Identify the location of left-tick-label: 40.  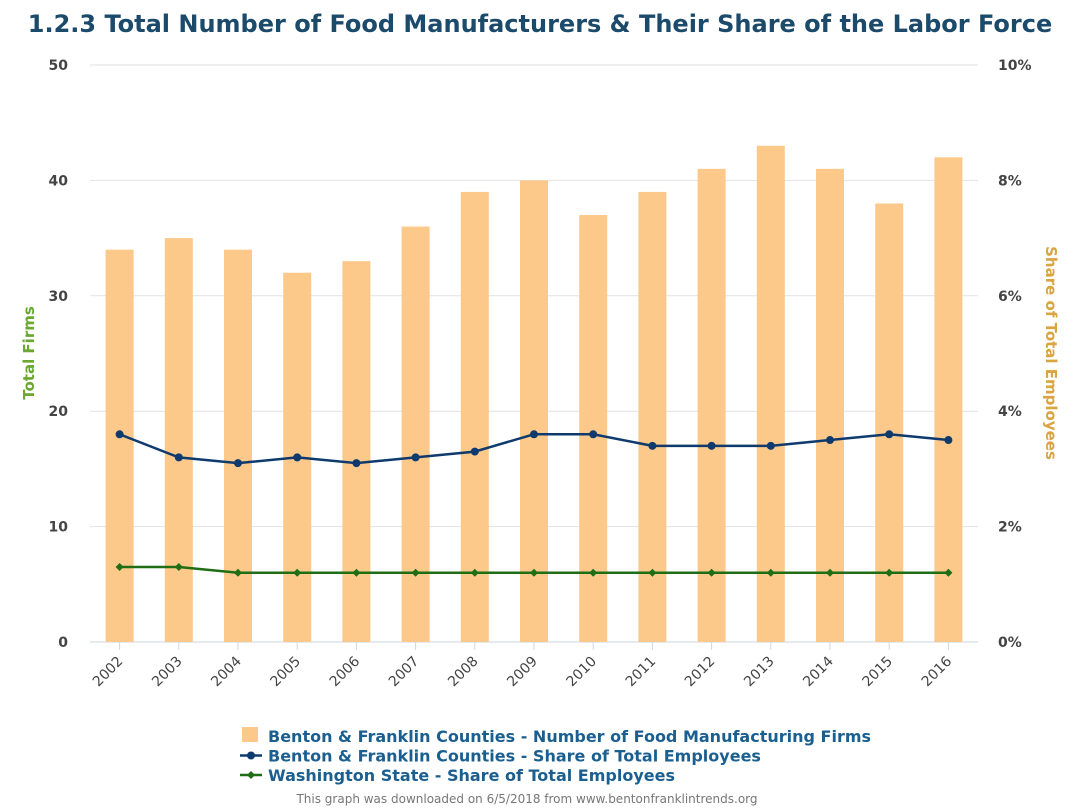
(59, 181).